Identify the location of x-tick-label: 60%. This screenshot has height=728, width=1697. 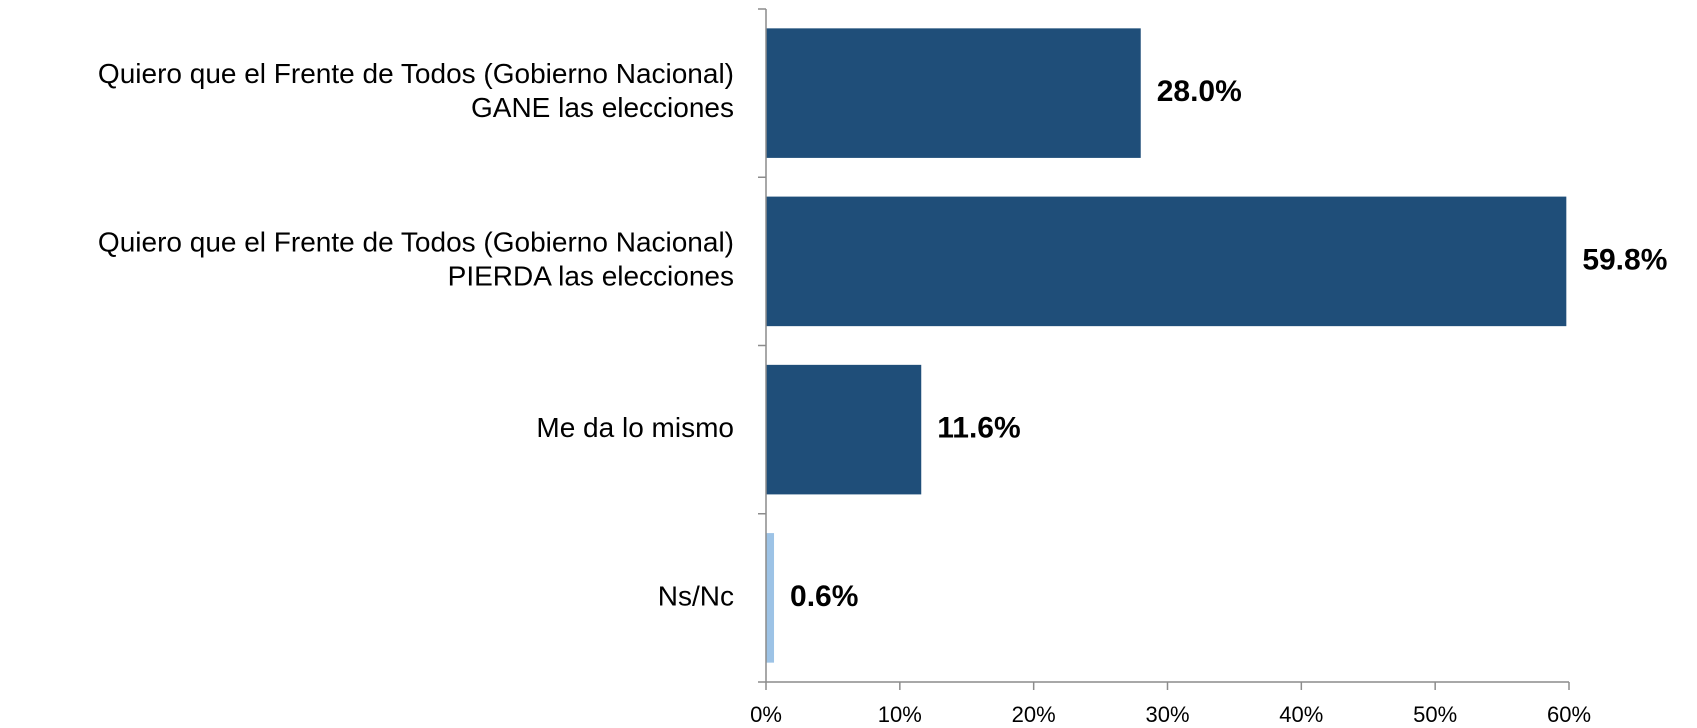
(1569, 714).